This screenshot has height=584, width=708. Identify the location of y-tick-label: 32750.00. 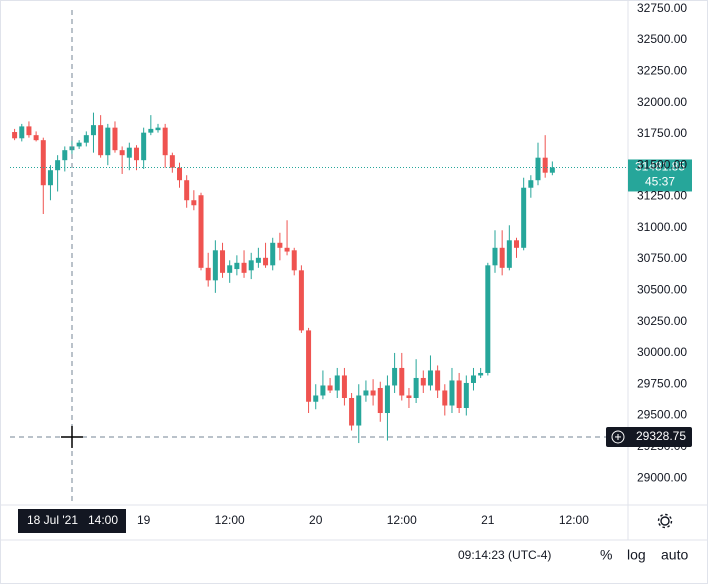
(662, 8).